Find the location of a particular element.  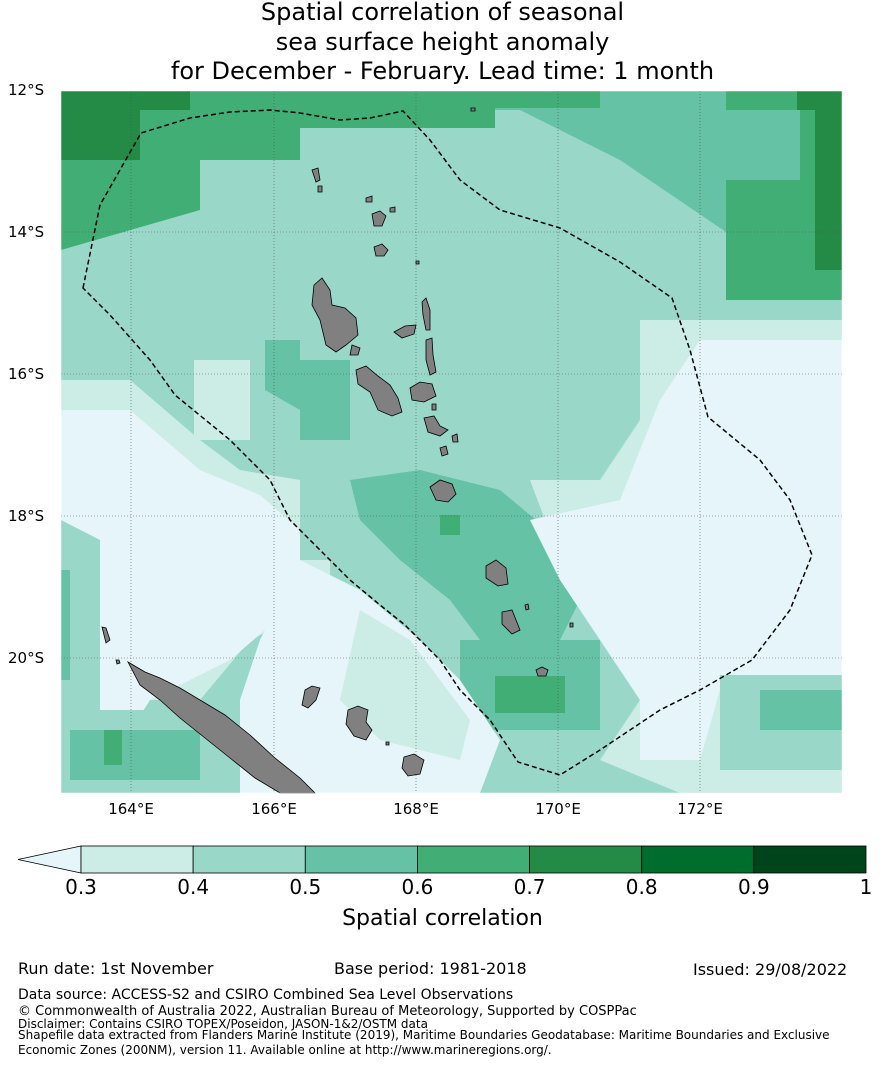

espiritu-santo is located at coordinates (335, 315).